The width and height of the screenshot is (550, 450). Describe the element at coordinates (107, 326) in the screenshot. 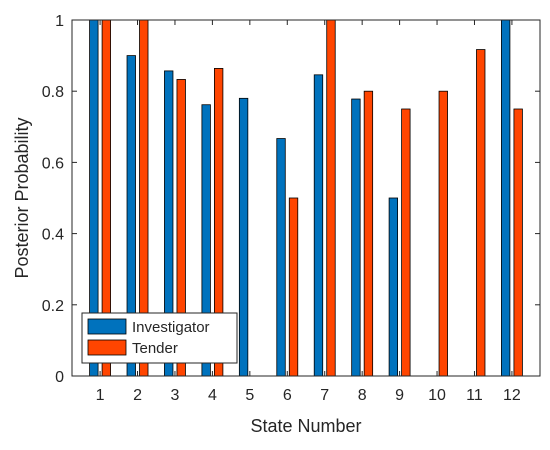

I see `legend-swatch-investigator` at that location.